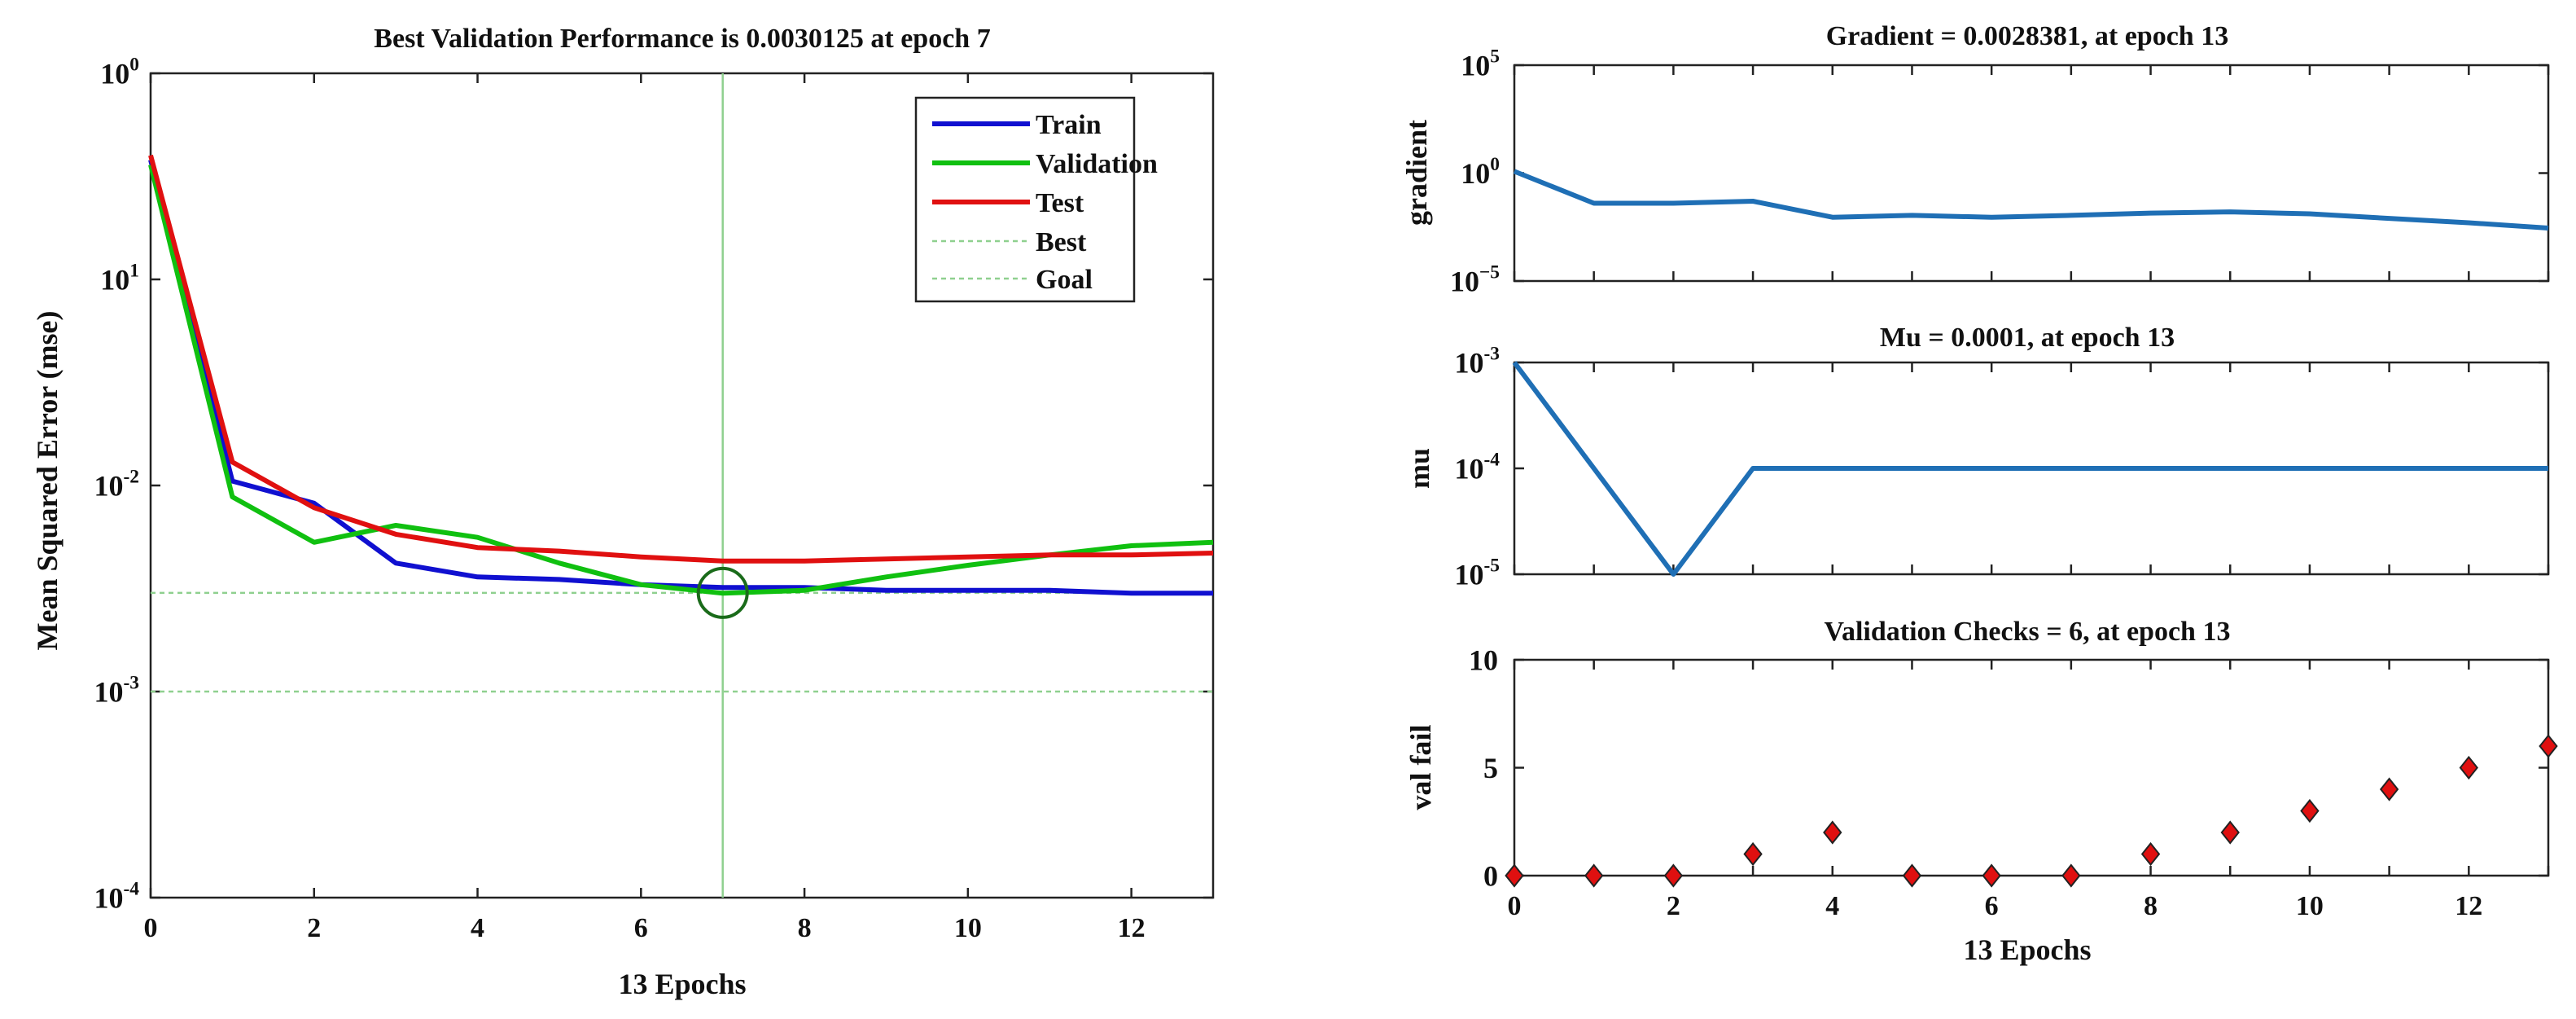 Image resolution: width=2576 pixels, height=1019 pixels. I want to click on performance-y-label: Mean Squared Error (mse), so click(47, 481).